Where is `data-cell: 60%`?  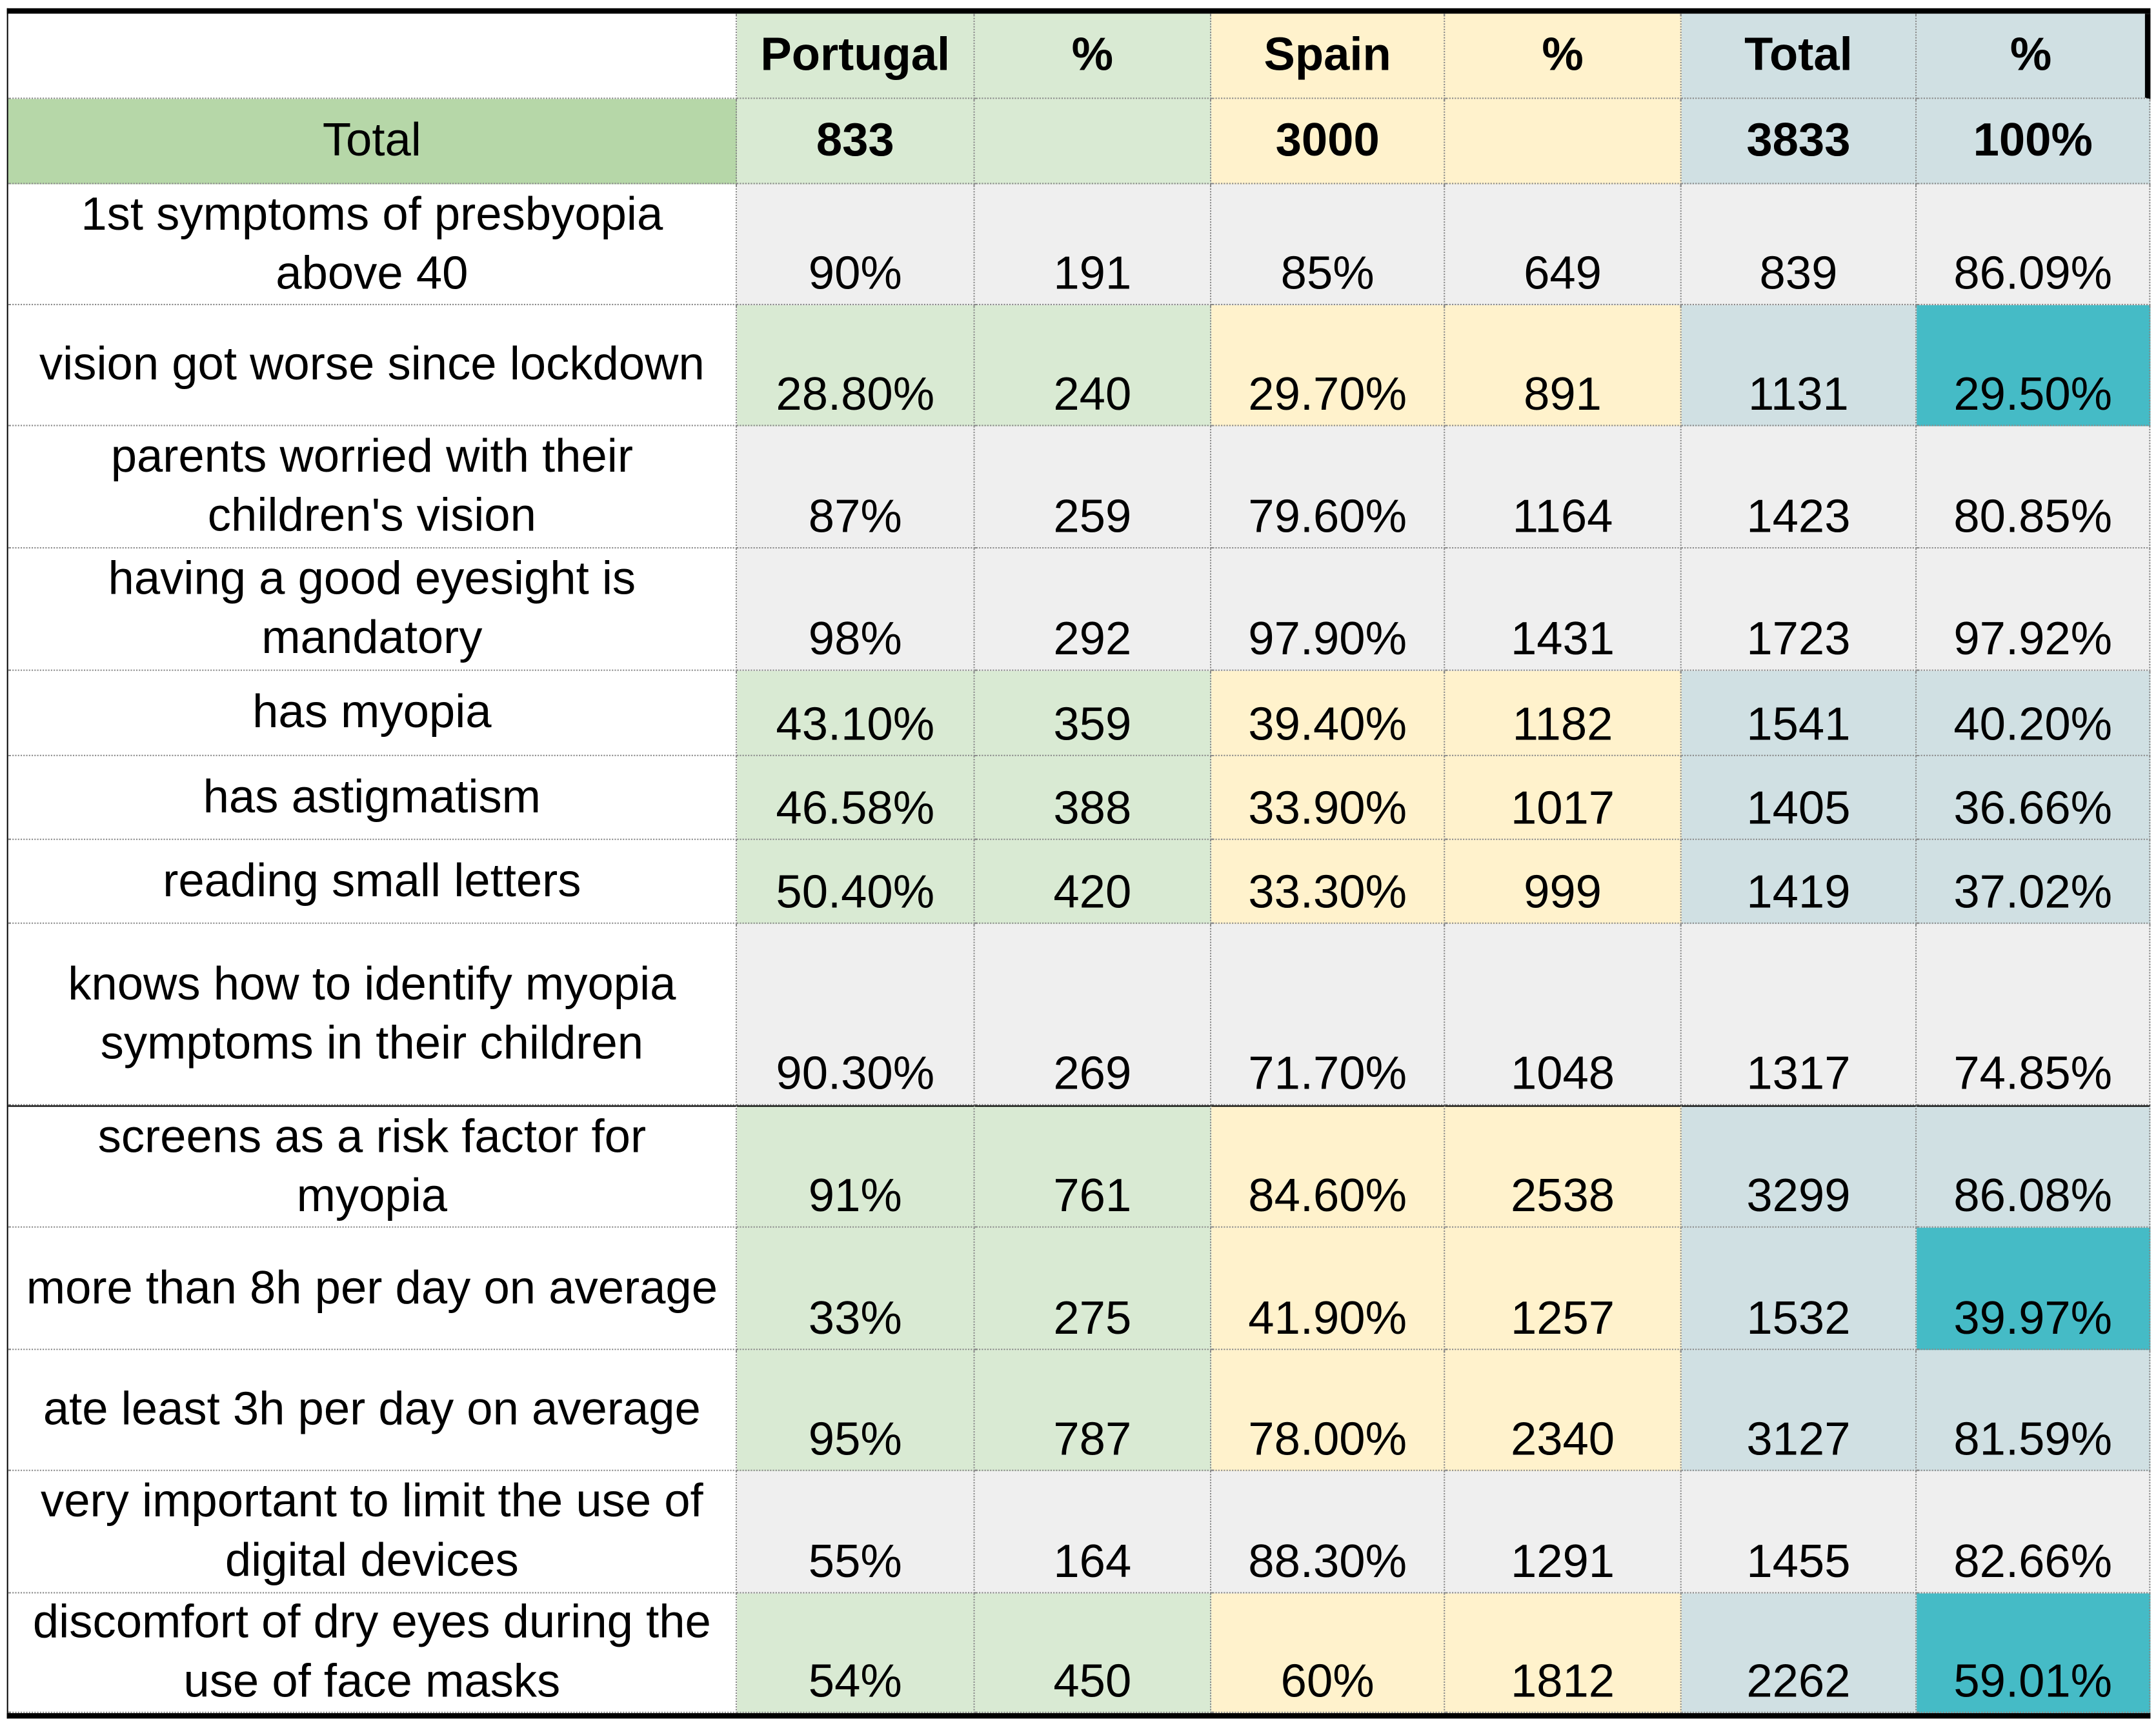
data-cell: 60% is located at coordinates (1328, 1653).